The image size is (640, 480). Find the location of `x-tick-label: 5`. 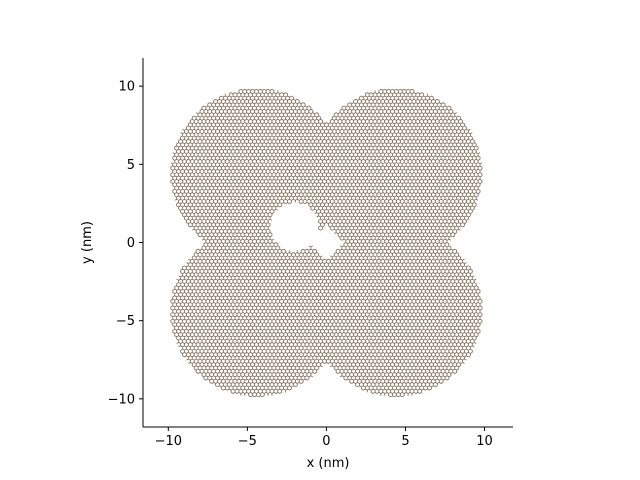

x-tick-label: 5 is located at coordinates (405, 441).